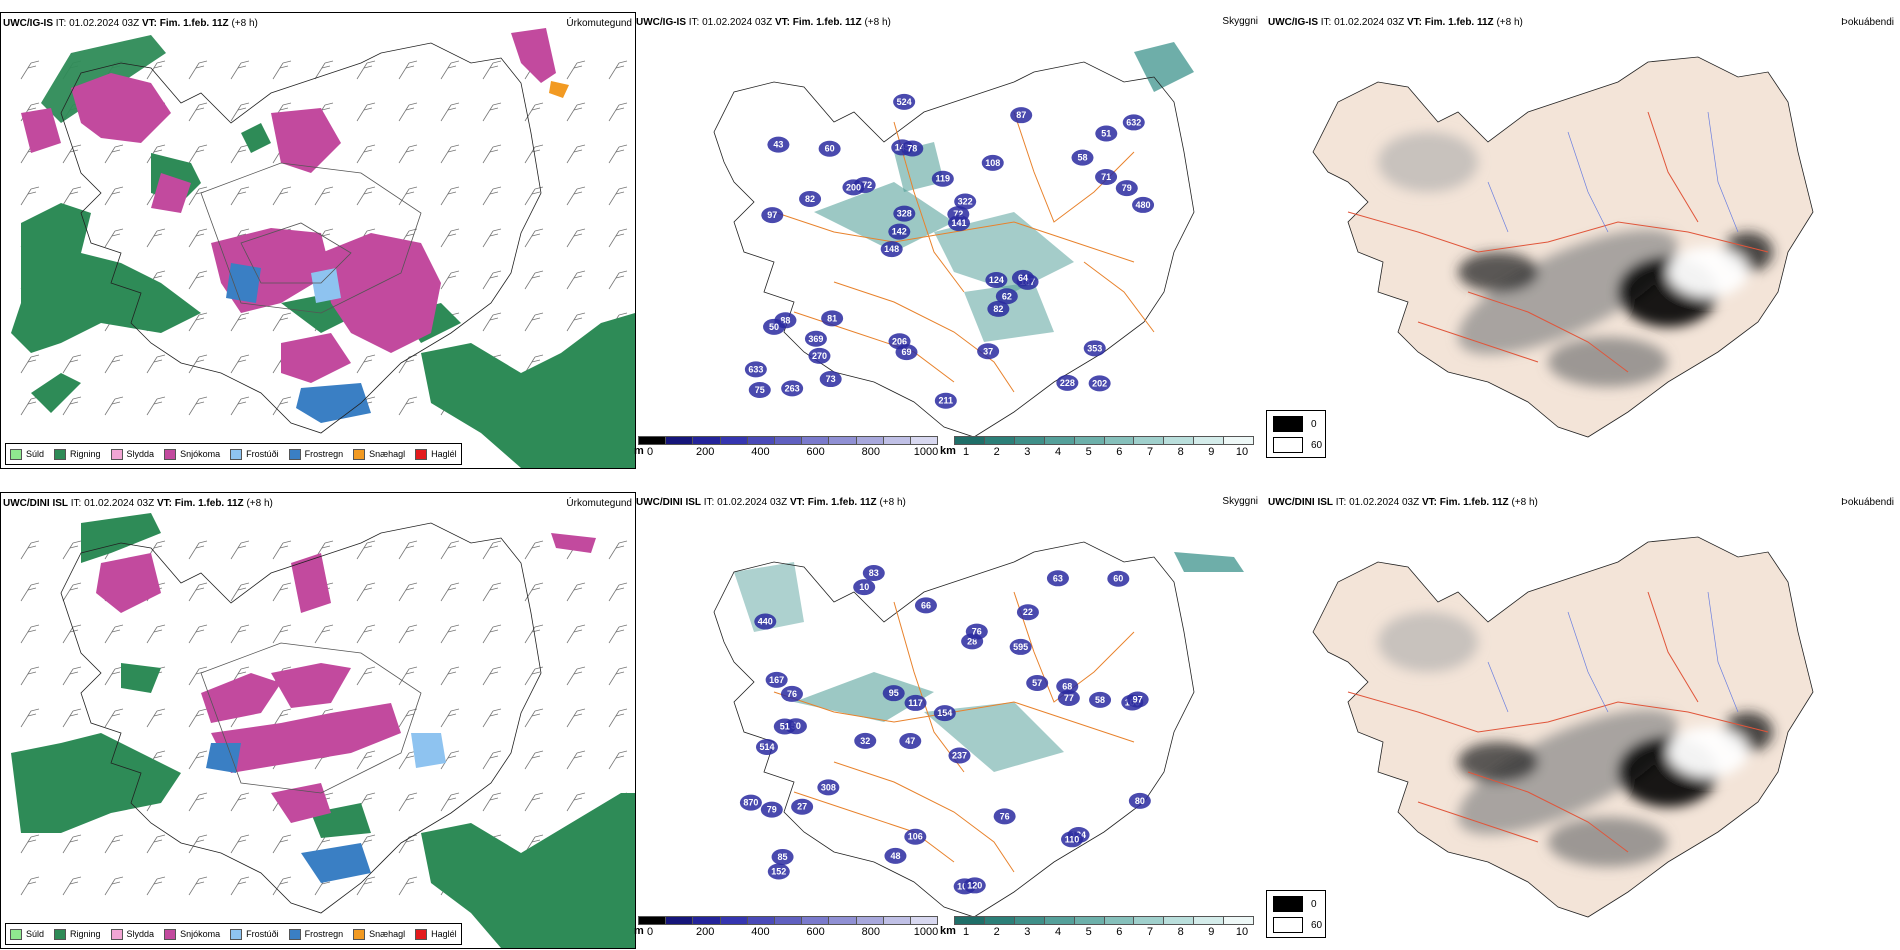 The image size is (1900, 950). Describe the element at coordinates (906, 352) in the screenshot. I see `ceiling-label: 69` at that location.